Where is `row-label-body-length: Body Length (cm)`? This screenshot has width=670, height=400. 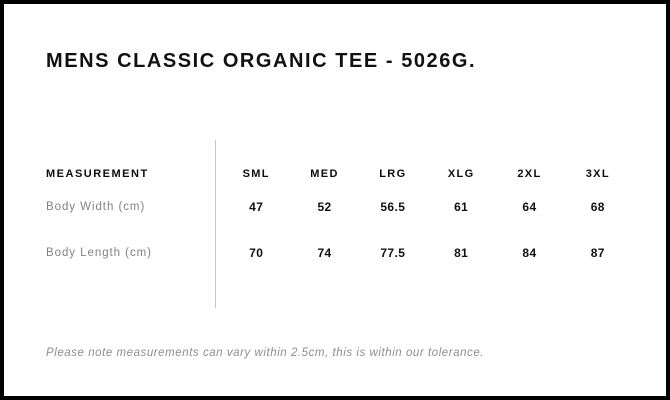 row-label-body-length: Body Length (cm) is located at coordinates (99, 253).